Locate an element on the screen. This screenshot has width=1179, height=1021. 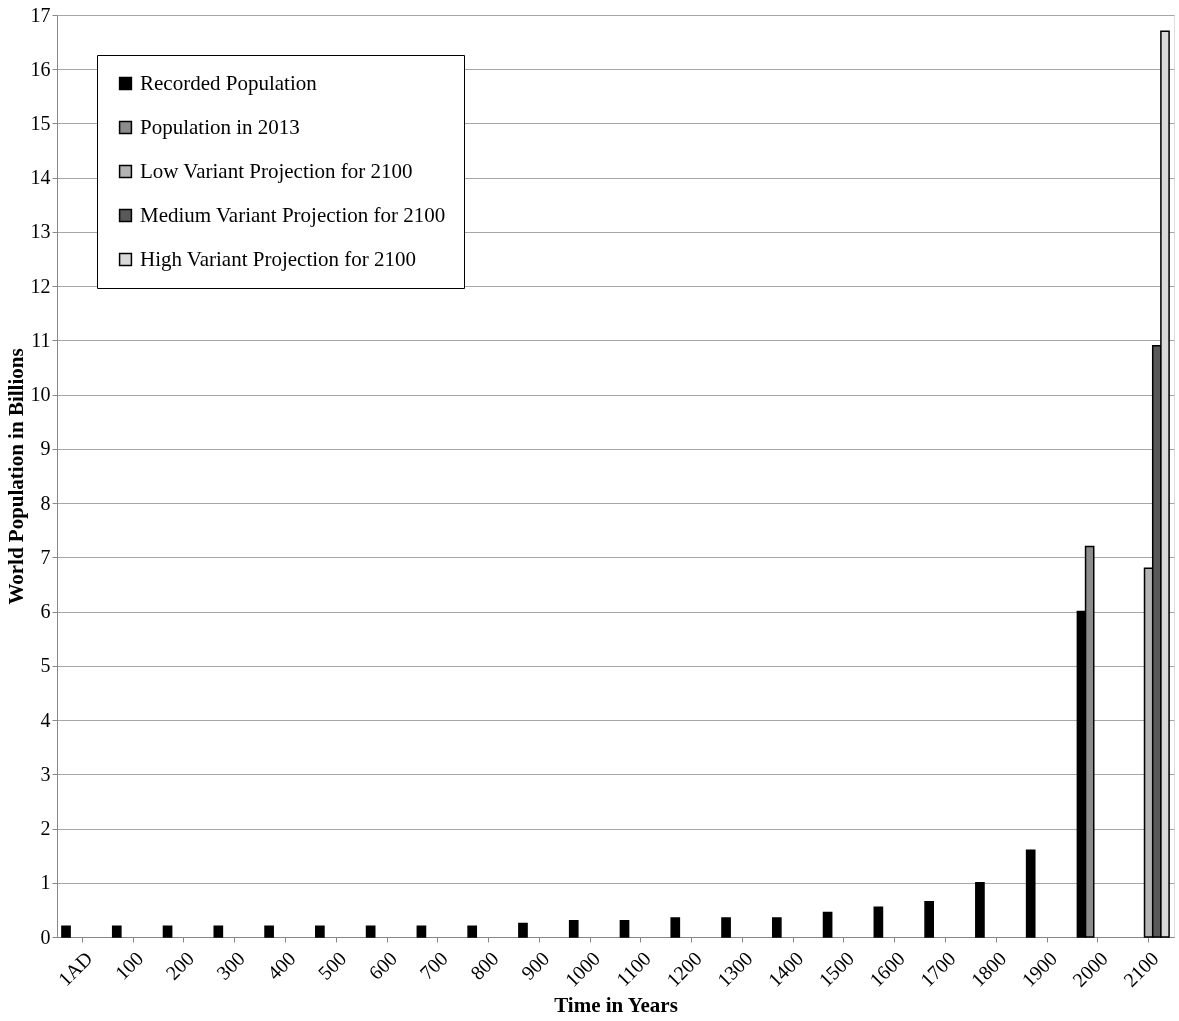
y-tick-label: 4 is located at coordinates (45, 719).